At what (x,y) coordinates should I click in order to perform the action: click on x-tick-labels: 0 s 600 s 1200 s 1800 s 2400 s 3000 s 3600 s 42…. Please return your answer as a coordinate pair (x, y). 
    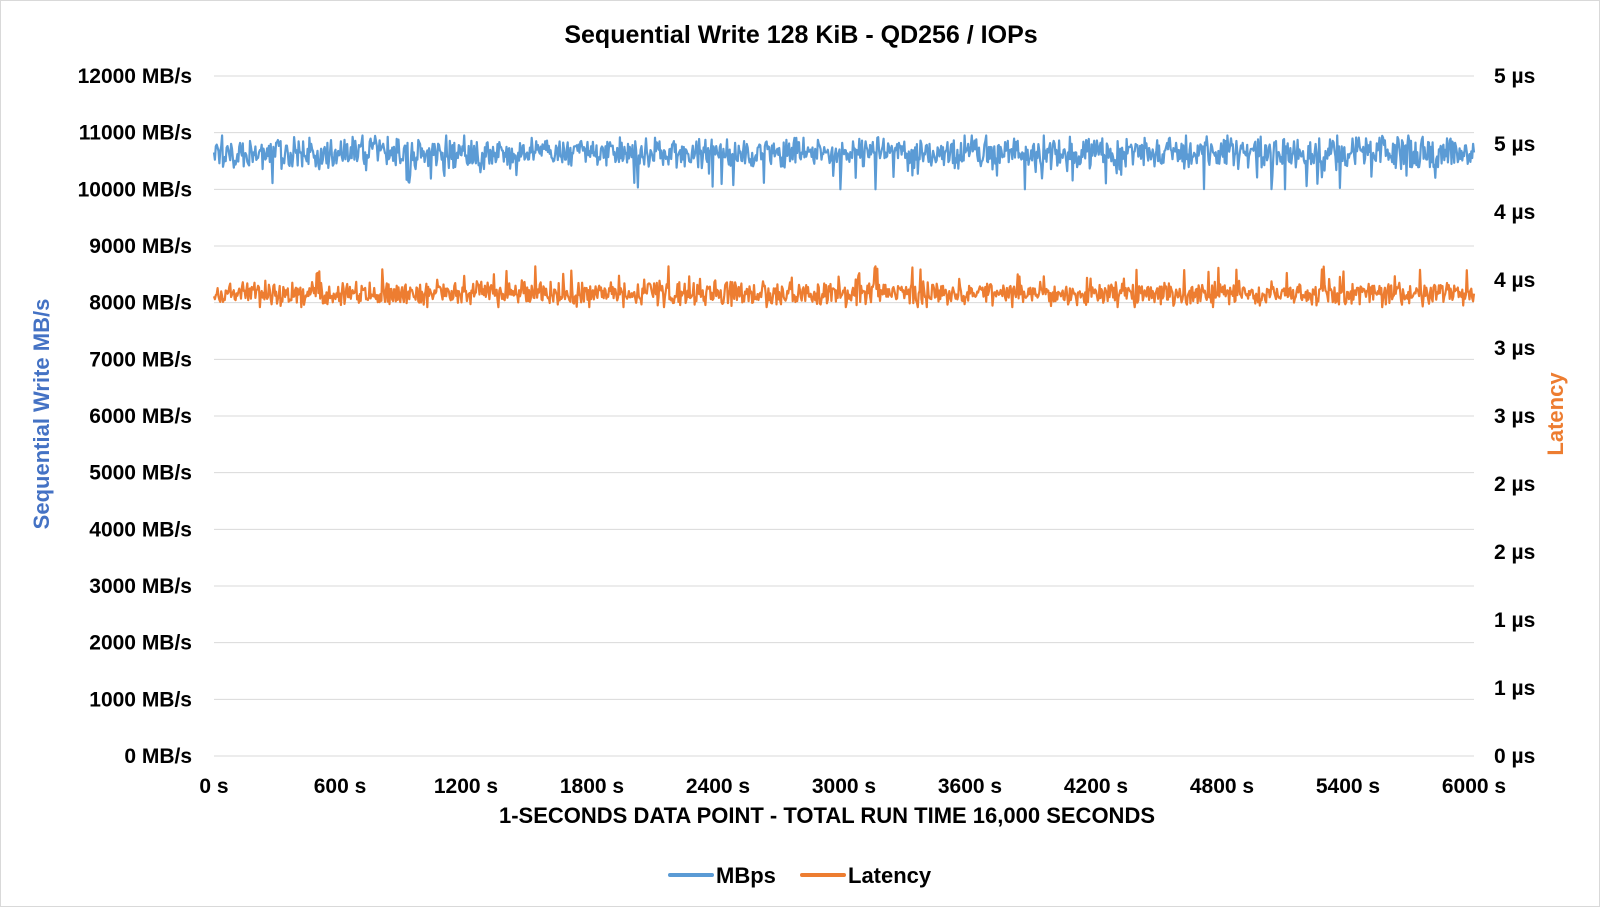
    Looking at the image, I should click on (852, 786).